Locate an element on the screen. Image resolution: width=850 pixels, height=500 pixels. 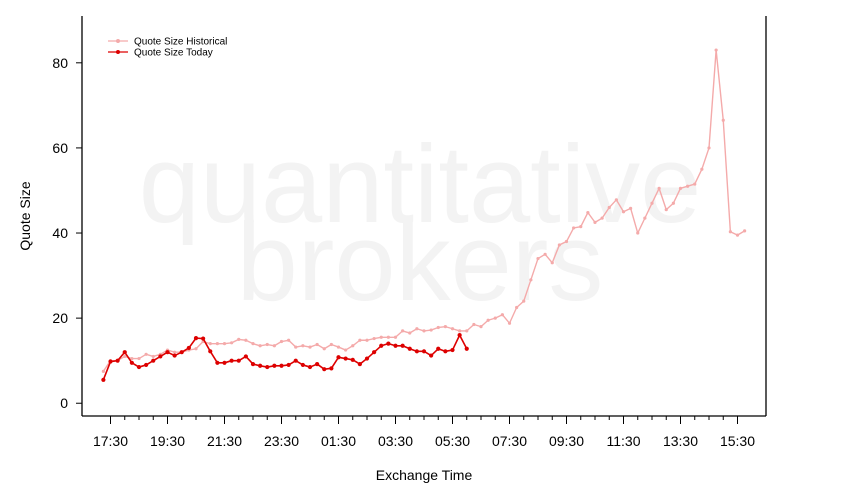
x-axis-title: Exchange Time is located at coordinates (424, 475).